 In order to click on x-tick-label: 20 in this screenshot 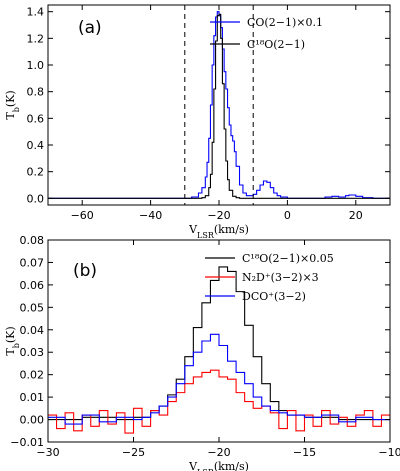, I will do `click(356, 215)`.